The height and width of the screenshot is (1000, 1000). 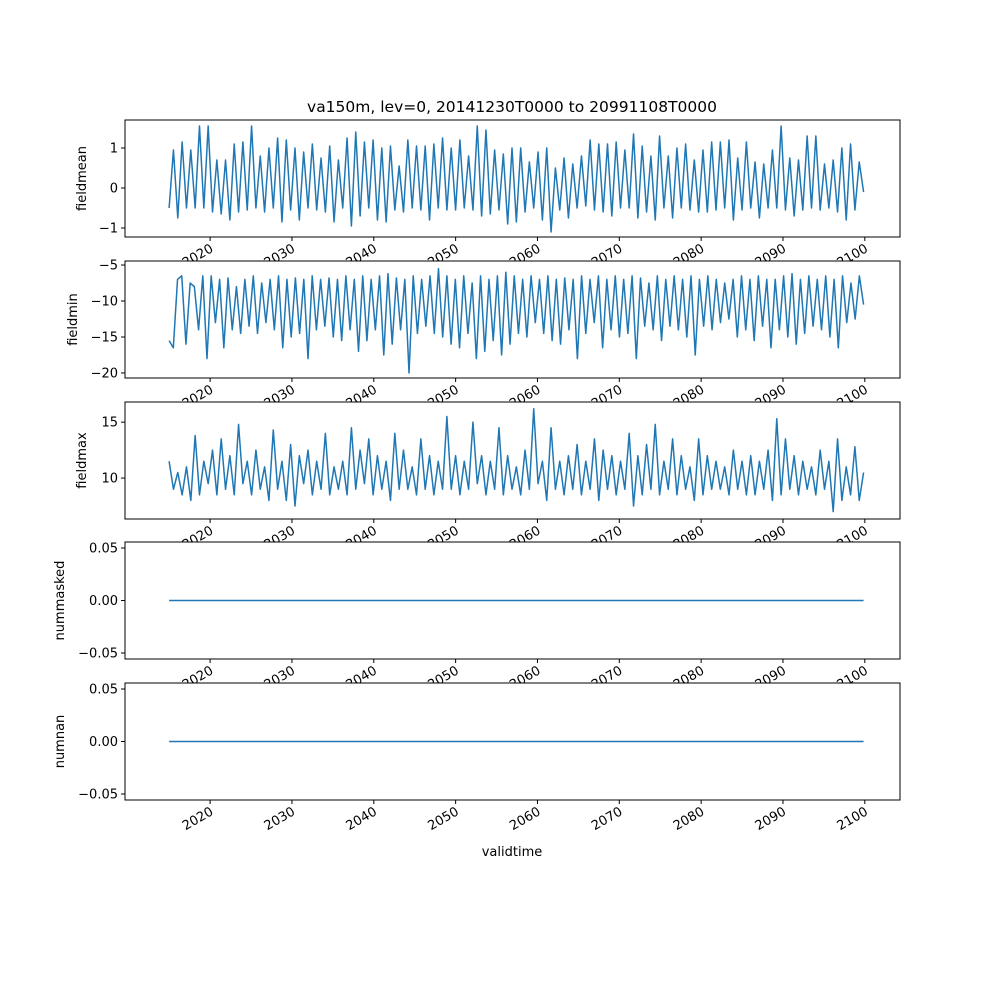 What do you see at coordinates (108, 266) in the screenshot?
I see `y-tick-label: −5` at bounding box center [108, 266].